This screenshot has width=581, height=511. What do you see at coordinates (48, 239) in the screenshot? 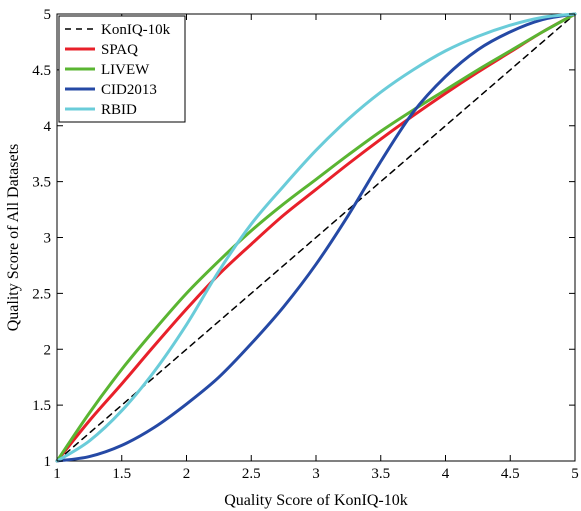
I see `y-tick-label: 3` at bounding box center [48, 239].